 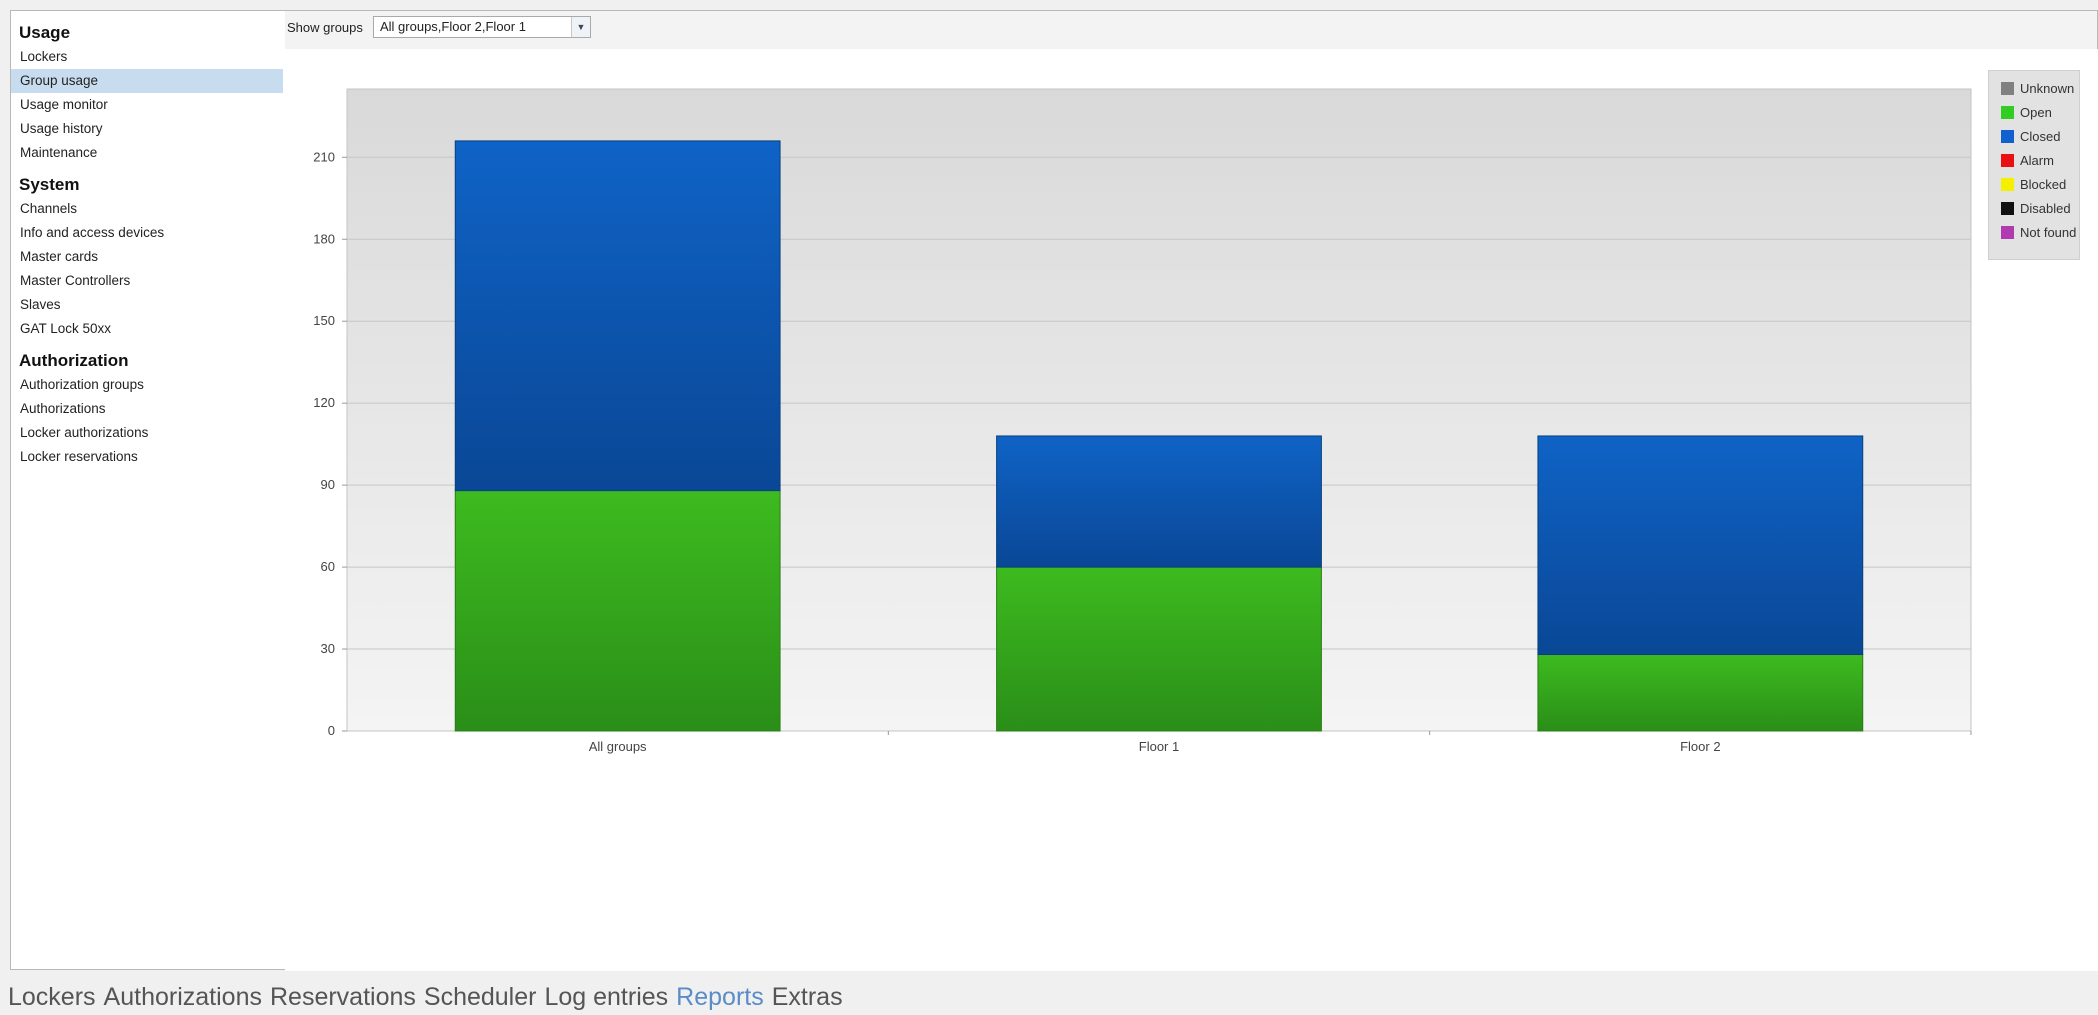 What do you see at coordinates (147, 81) in the screenshot?
I see `sidebar-item-group-usage: Group usage` at bounding box center [147, 81].